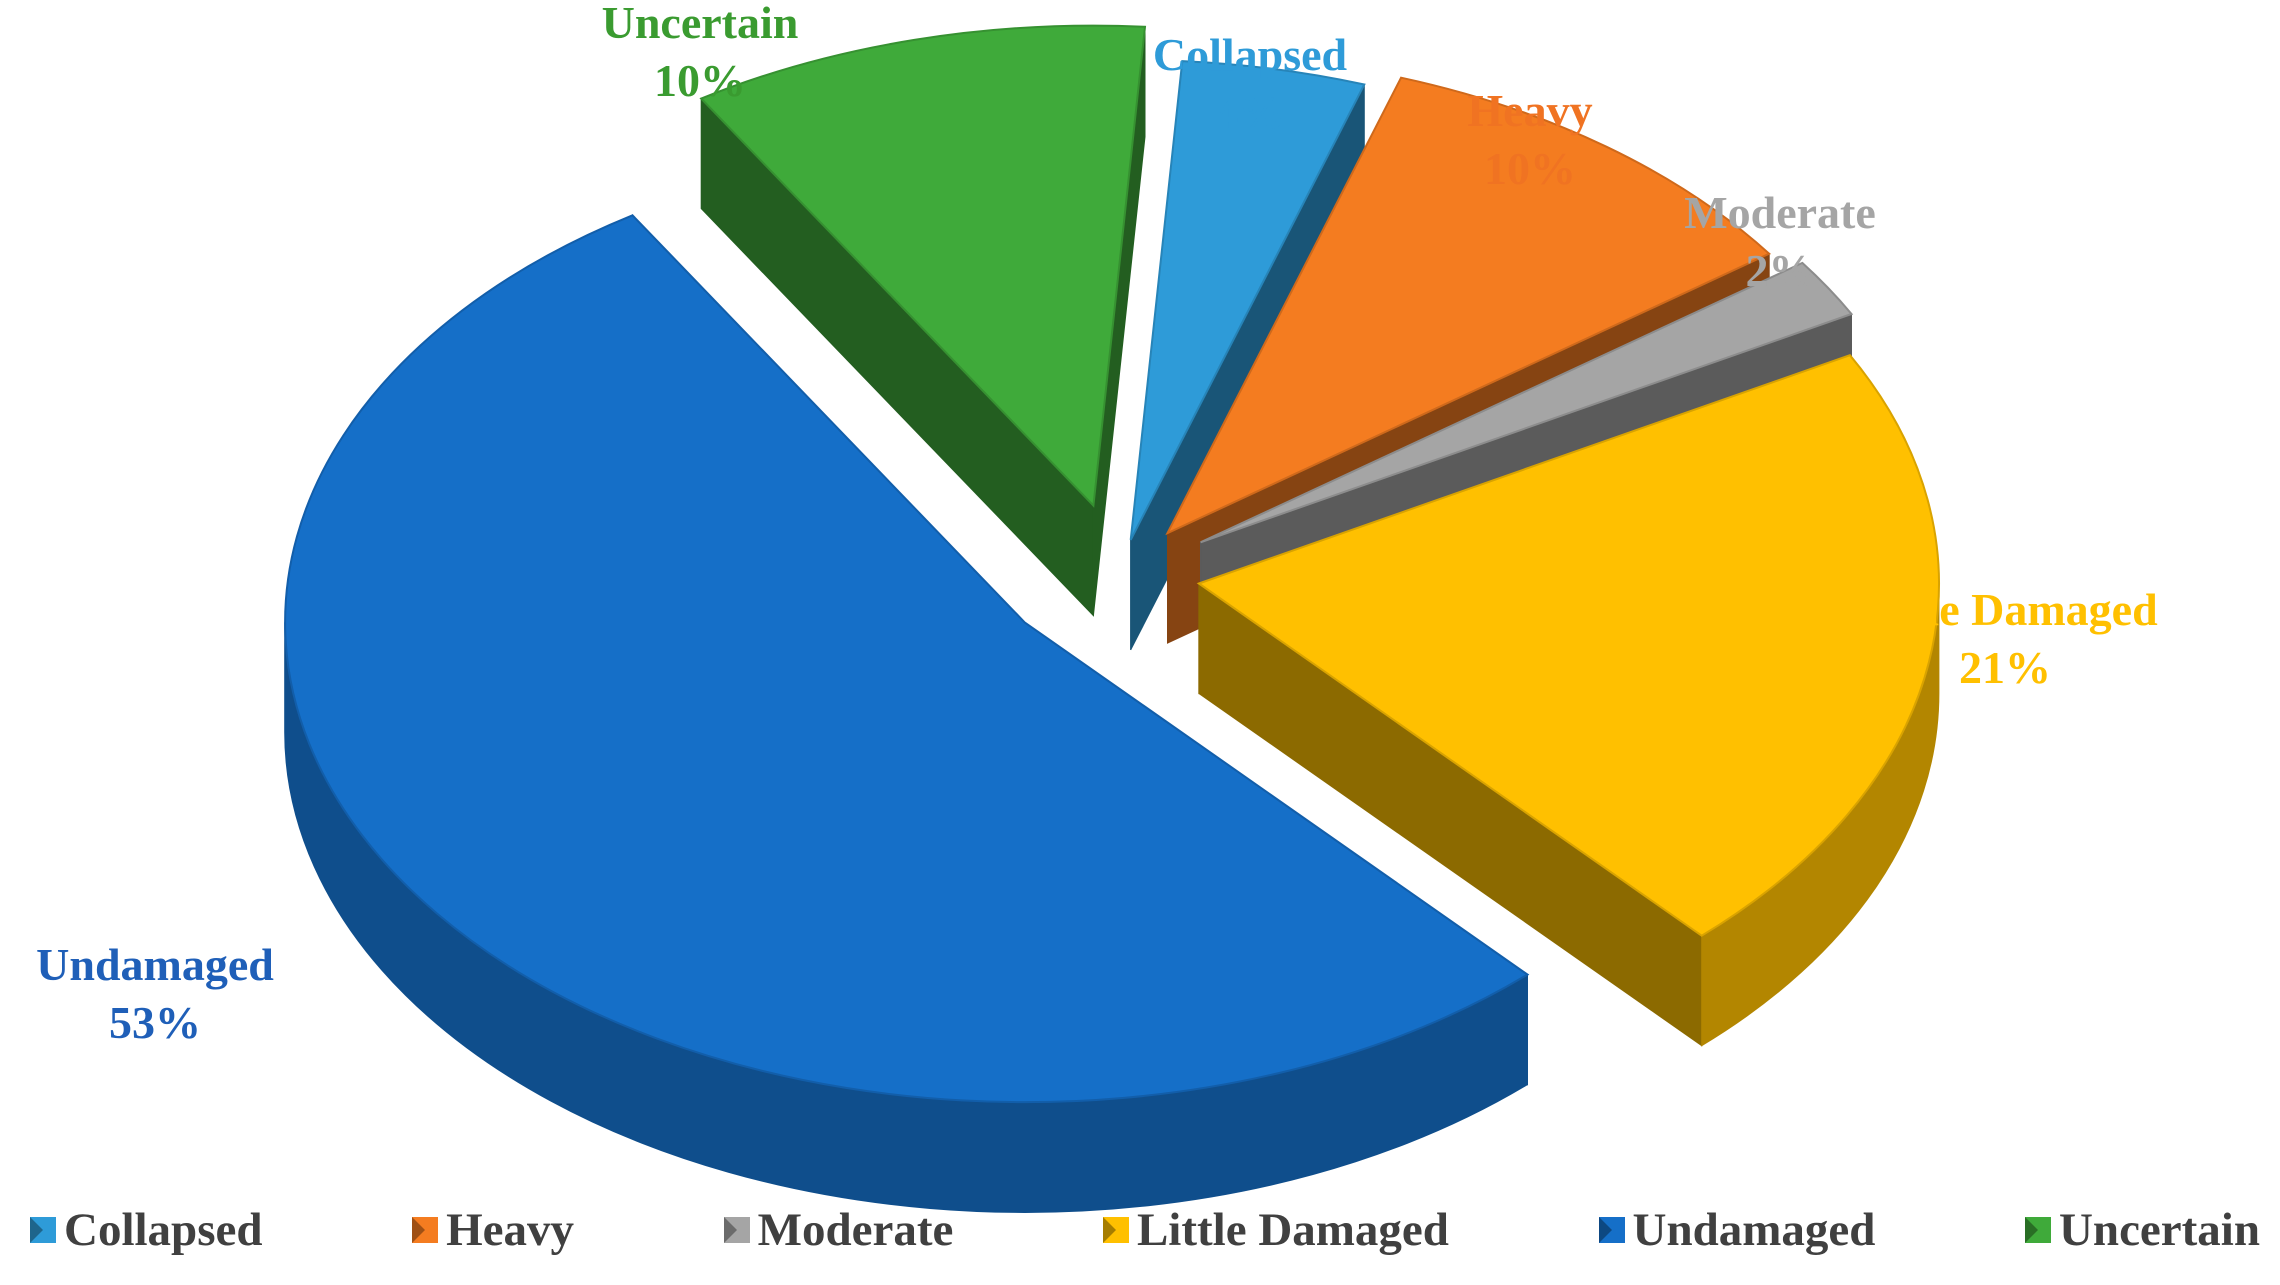 The image size is (2280, 1285). I want to click on legend-item: Little Damaged, so click(1275, 1230).